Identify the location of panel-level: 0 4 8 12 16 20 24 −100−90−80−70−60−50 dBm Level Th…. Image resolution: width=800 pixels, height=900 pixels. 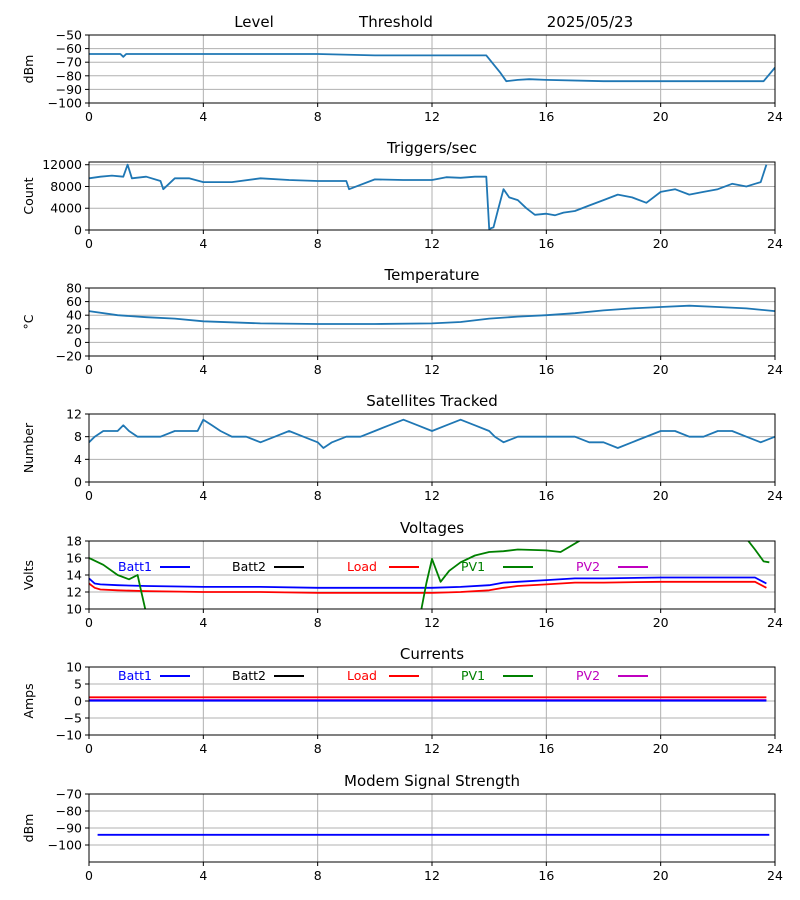
(402, 68).